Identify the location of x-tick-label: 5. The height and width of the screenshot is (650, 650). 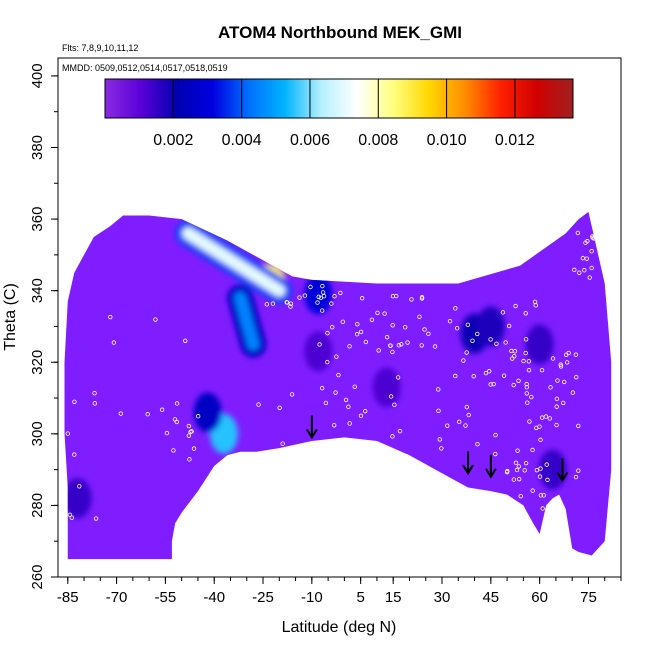
(360, 597).